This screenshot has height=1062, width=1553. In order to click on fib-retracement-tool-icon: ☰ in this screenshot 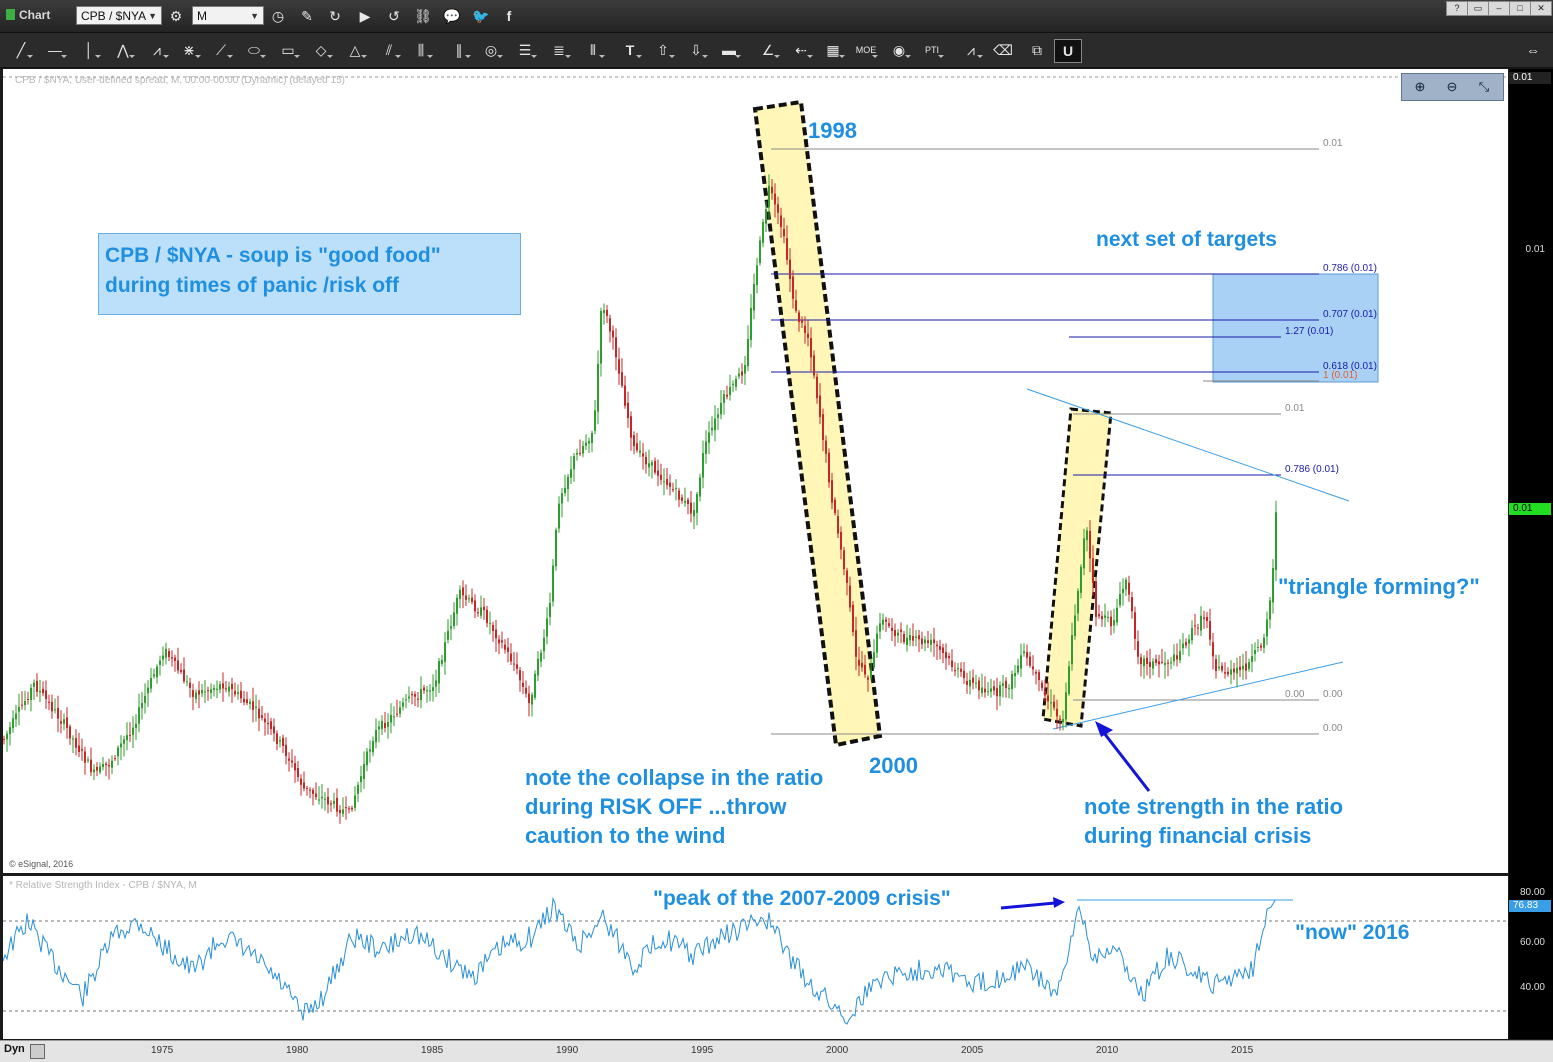, I will do `click(525, 50)`.